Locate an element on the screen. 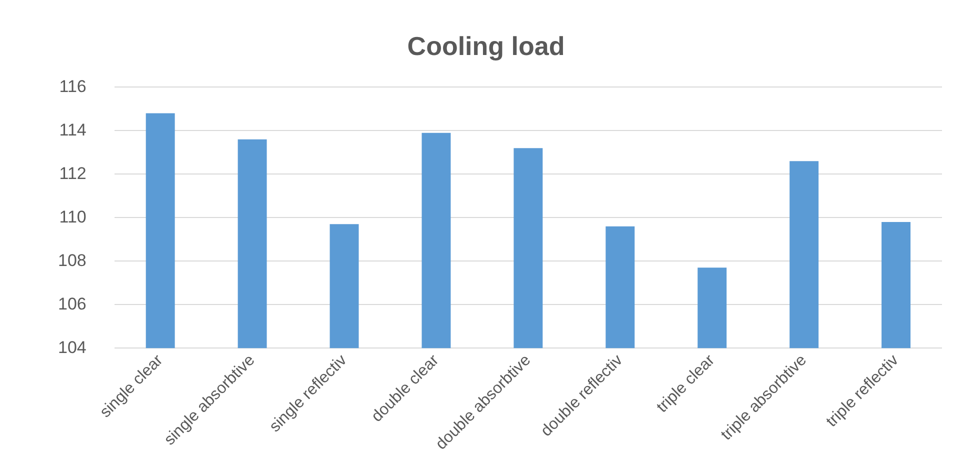 The image size is (956, 463). y-tick-label: 110 is located at coordinates (72, 216).